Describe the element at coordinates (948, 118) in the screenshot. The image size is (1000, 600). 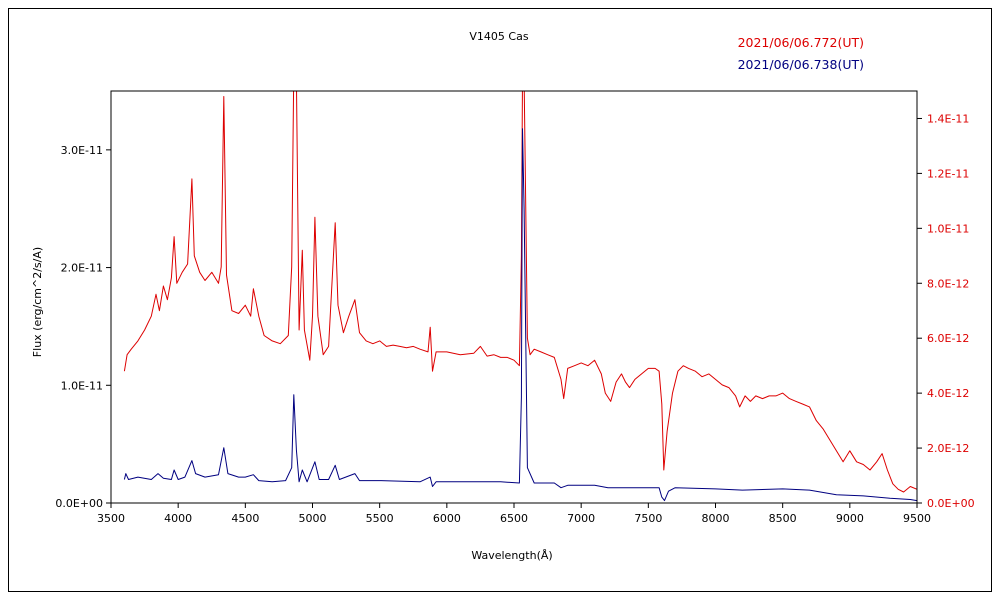
I see `y-right-tick-label: 1.4E-11` at that location.